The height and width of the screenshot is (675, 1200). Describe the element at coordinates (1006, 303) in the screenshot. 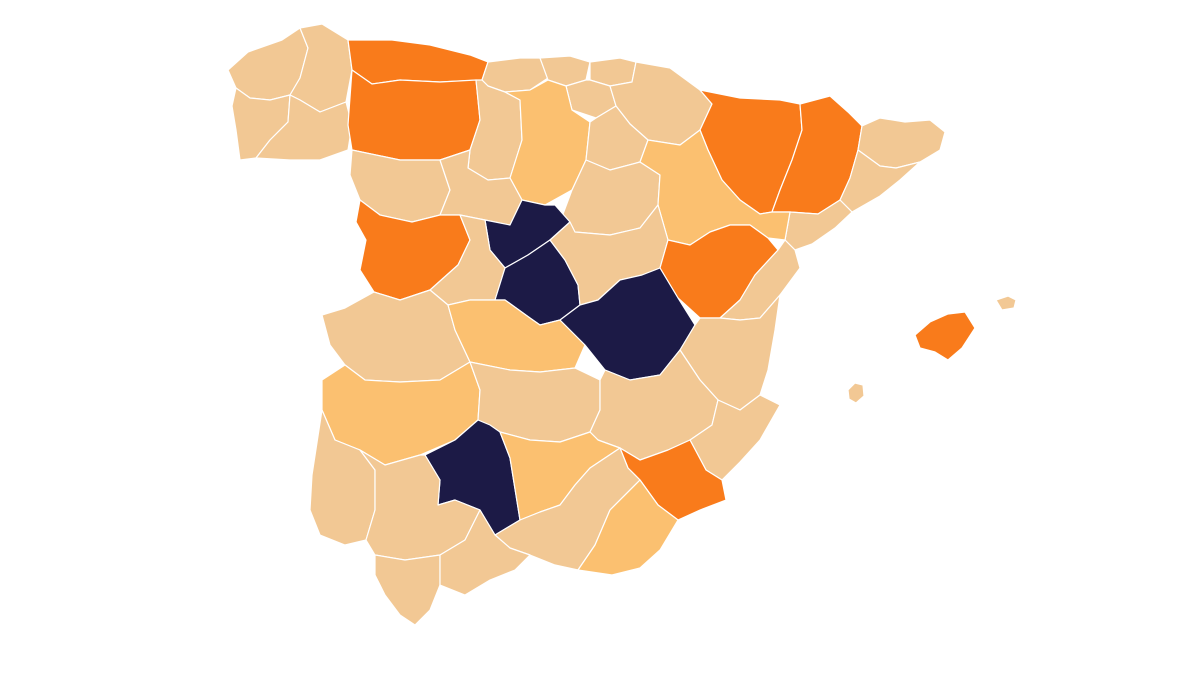

I see `province-menorca` at that location.